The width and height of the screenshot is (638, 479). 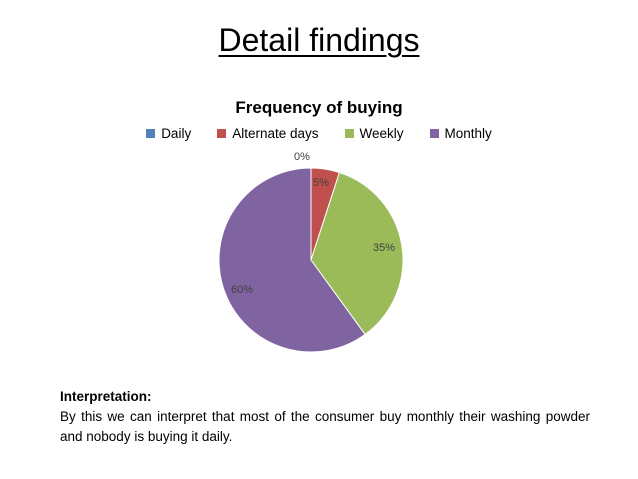 What do you see at coordinates (222, 133) in the screenshot?
I see `legend-swatch-alternate-days` at bounding box center [222, 133].